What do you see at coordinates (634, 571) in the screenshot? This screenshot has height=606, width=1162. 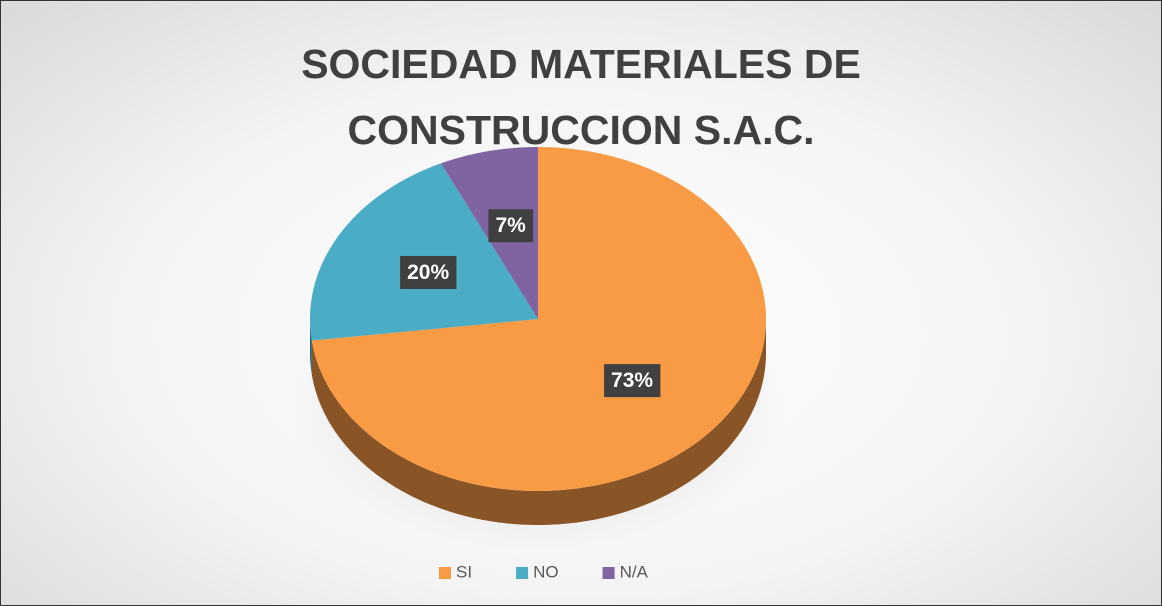 I see `legend-label: N/A` at bounding box center [634, 571].